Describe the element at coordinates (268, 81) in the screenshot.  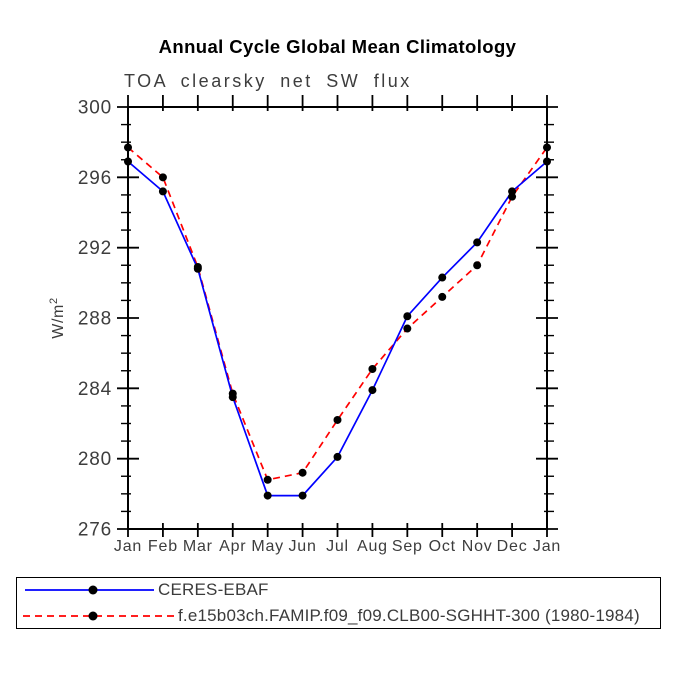
I see `chart-subtitle: TOA clearsky net SW flux` at that location.